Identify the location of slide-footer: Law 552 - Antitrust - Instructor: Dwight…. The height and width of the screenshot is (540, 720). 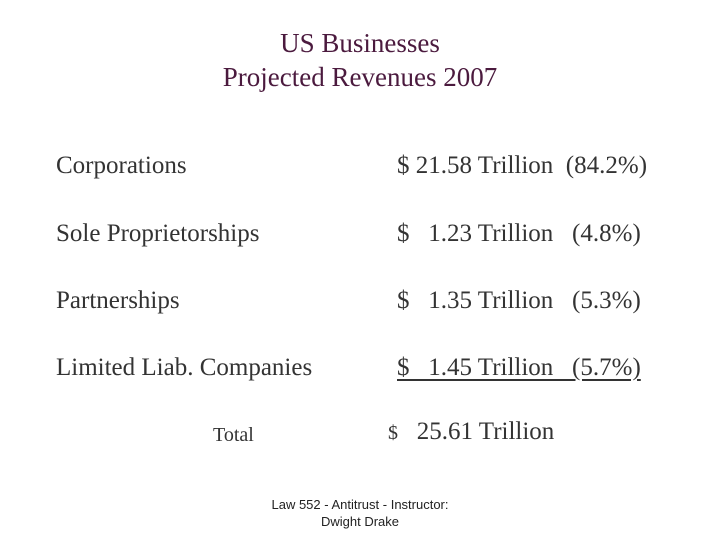
(360, 513).